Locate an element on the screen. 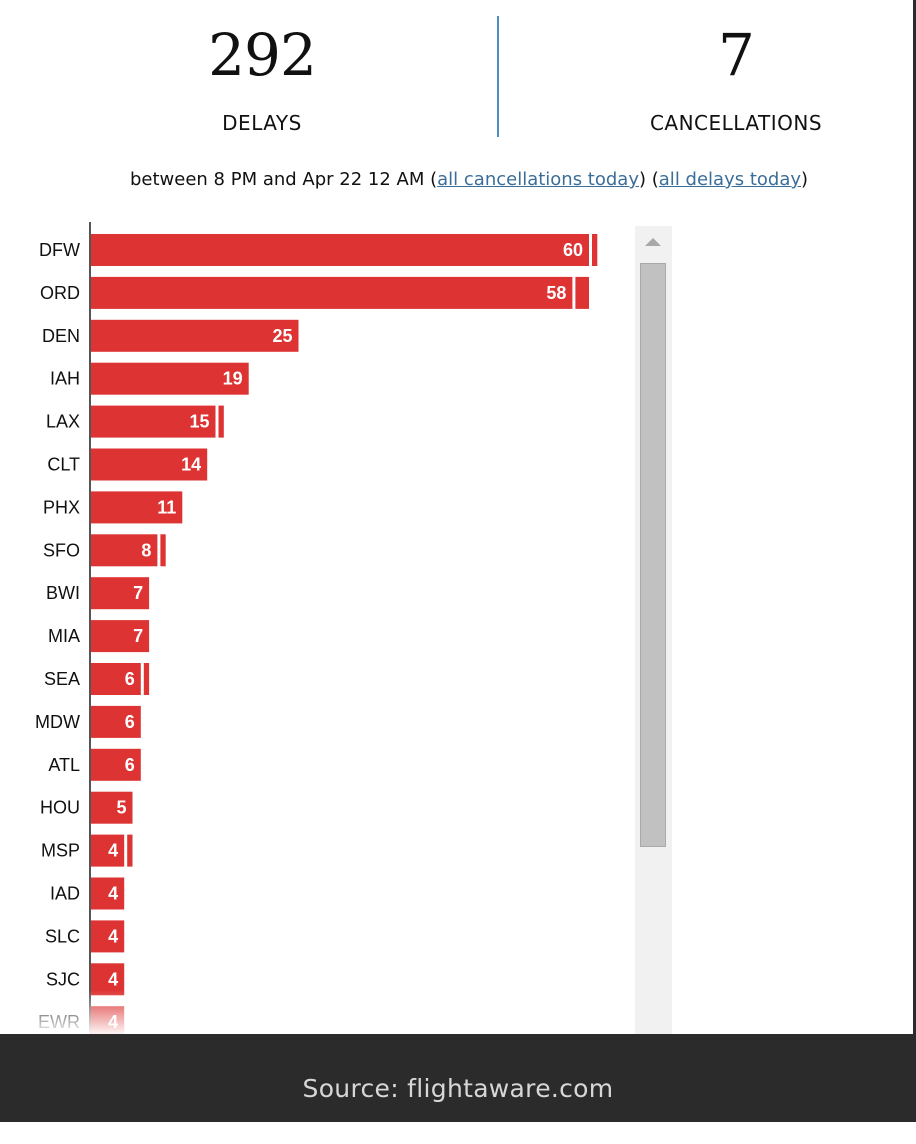  value-label: 11 is located at coordinates (166, 507).